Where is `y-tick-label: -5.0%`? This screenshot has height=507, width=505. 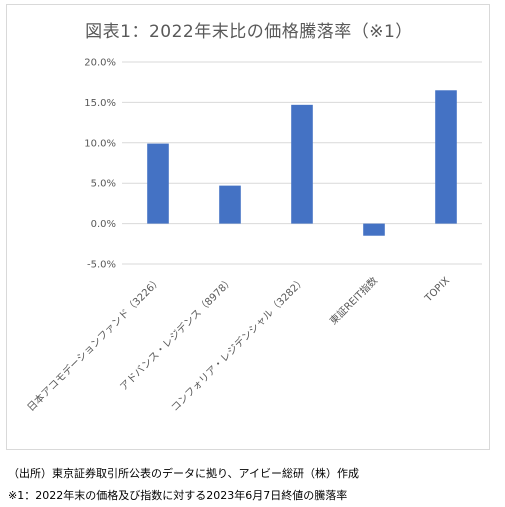 y-tick-label: -5.0% is located at coordinates (101, 265).